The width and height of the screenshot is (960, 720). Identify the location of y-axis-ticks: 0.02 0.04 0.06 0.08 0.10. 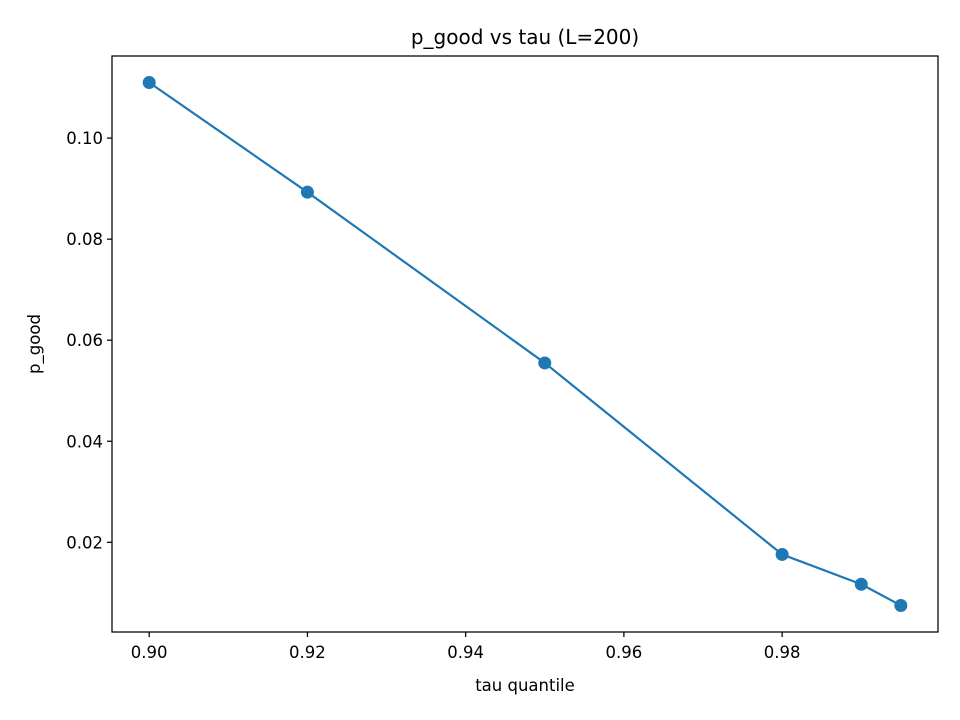
(89, 340).